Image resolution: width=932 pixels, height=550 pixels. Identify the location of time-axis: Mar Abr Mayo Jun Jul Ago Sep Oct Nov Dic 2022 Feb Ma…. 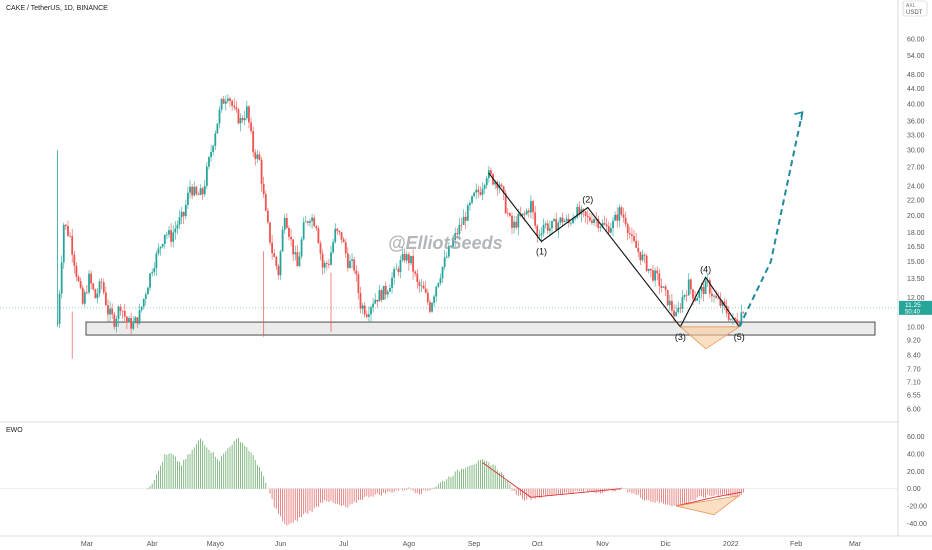
(471, 544).